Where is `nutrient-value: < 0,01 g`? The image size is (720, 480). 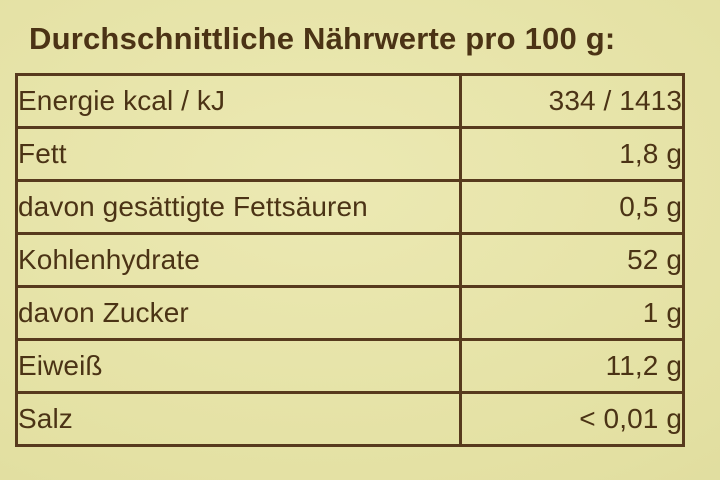 nutrient-value: < 0,01 g is located at coordinates (572, 419).